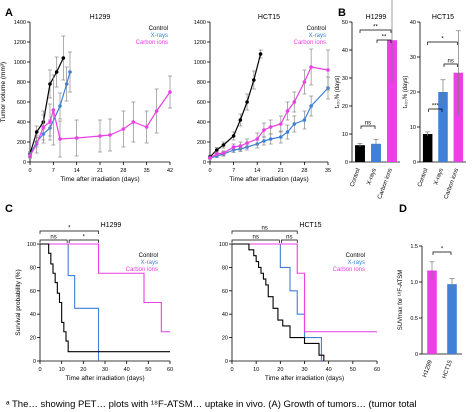 Image resolution: width=474 pixels, height=412 pixels. What do you see at coordinates (148, 370) in the screenshot?
I see `c-h1299-x-tick-label: 50` at bounding box center [148, 370].